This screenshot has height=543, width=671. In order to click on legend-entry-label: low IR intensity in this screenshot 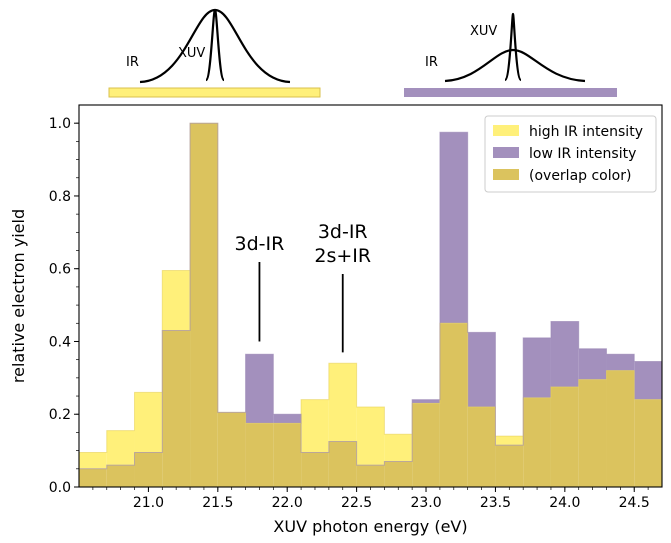, I will do `click(582, 154)`.